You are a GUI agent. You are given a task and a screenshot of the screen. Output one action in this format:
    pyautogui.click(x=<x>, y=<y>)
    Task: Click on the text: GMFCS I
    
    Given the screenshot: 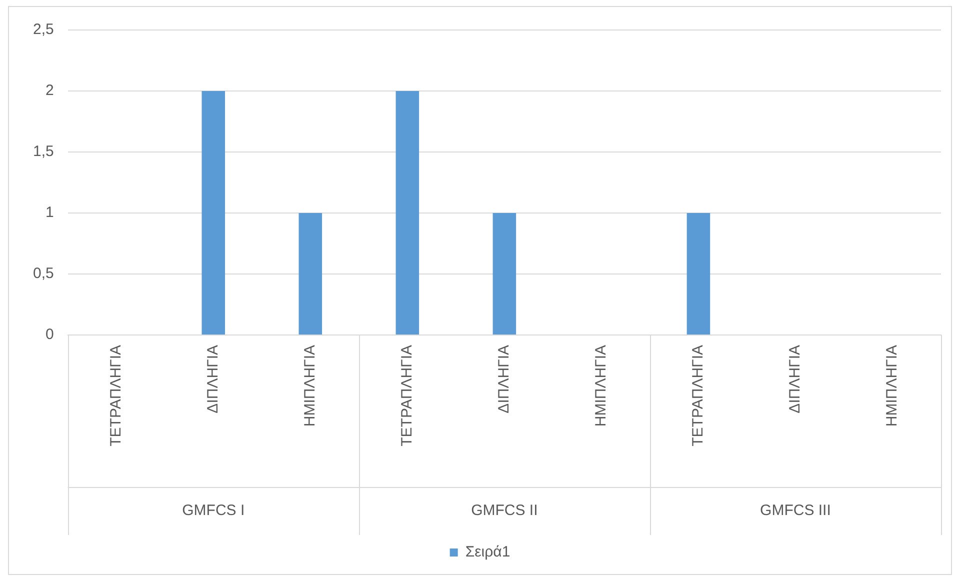 What is the action you would take?
    pyautogui.click(x=213, y=511)
    